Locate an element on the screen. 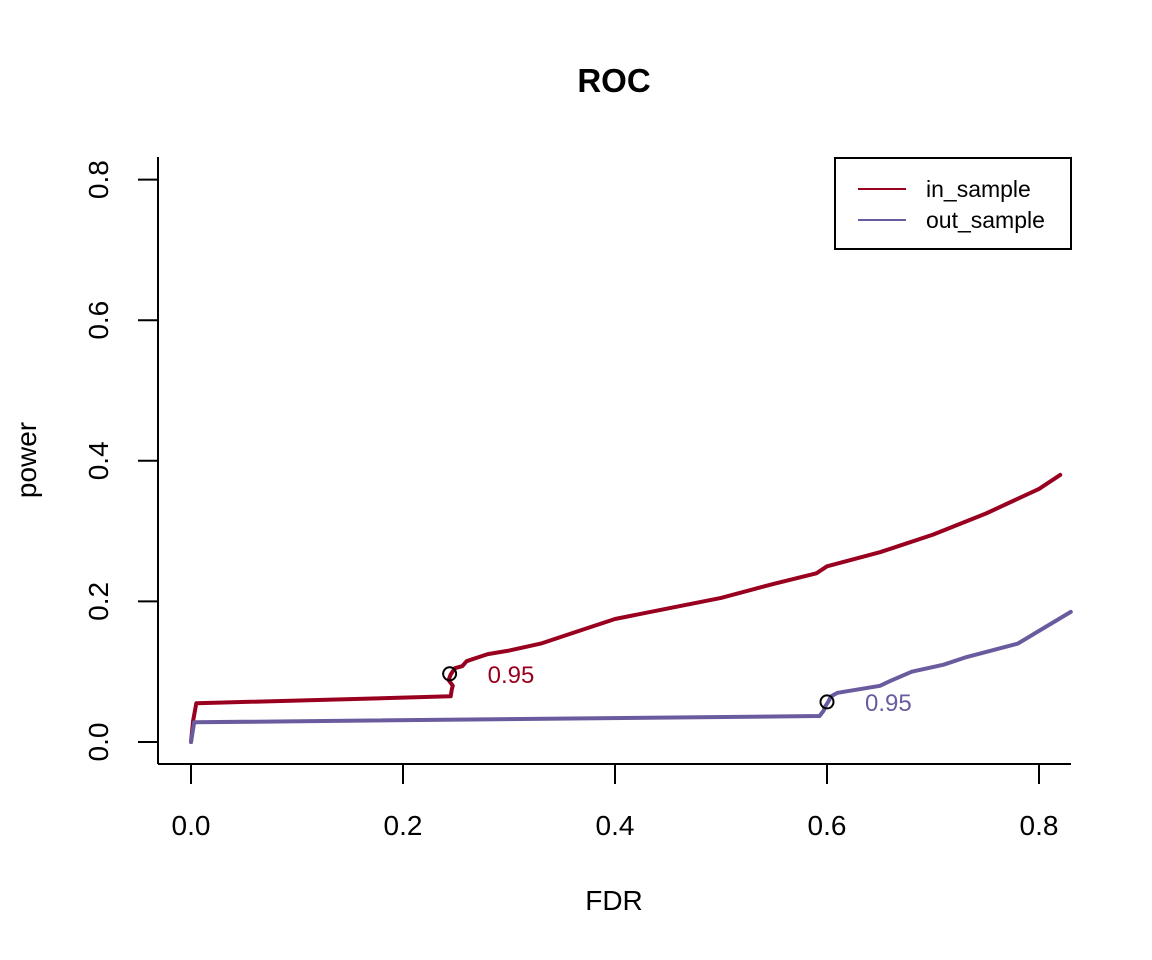 The image size is (1152, 960). y-tick-label: 0.0 is located at coordinates (98, 742).